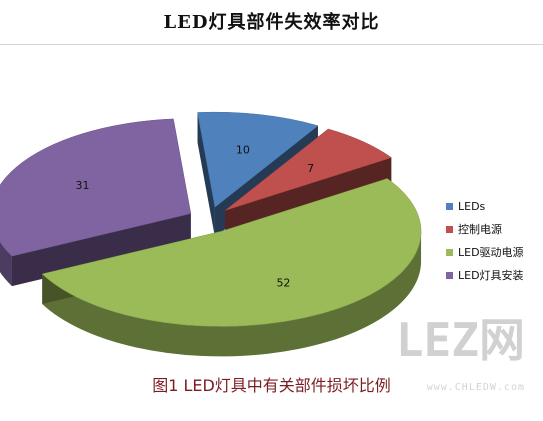 This screenshot has width=543, height=421. Describe the element at coordinates (491, 275) in the screenshot. I see `legend-label-4: LED灯具安装` at that location.